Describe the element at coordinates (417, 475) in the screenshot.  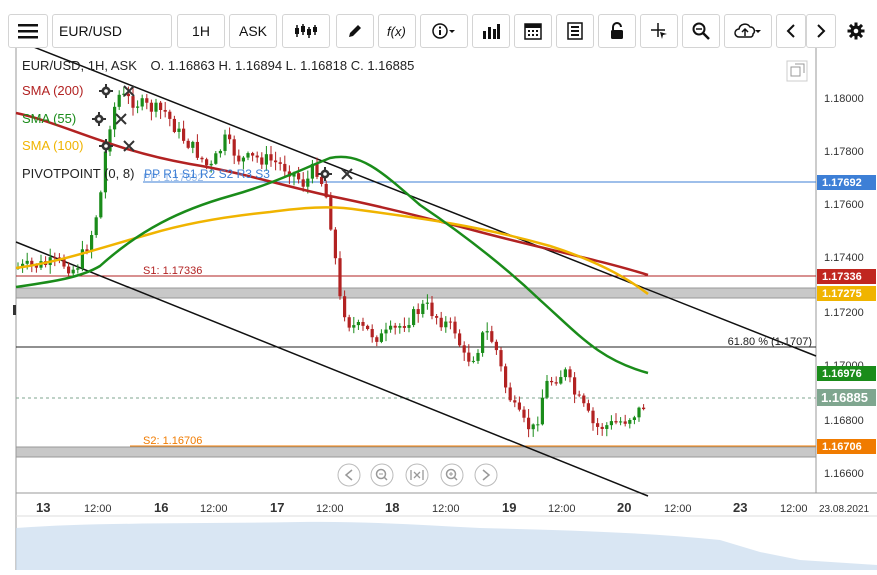
I see `fit-icon` at that location.